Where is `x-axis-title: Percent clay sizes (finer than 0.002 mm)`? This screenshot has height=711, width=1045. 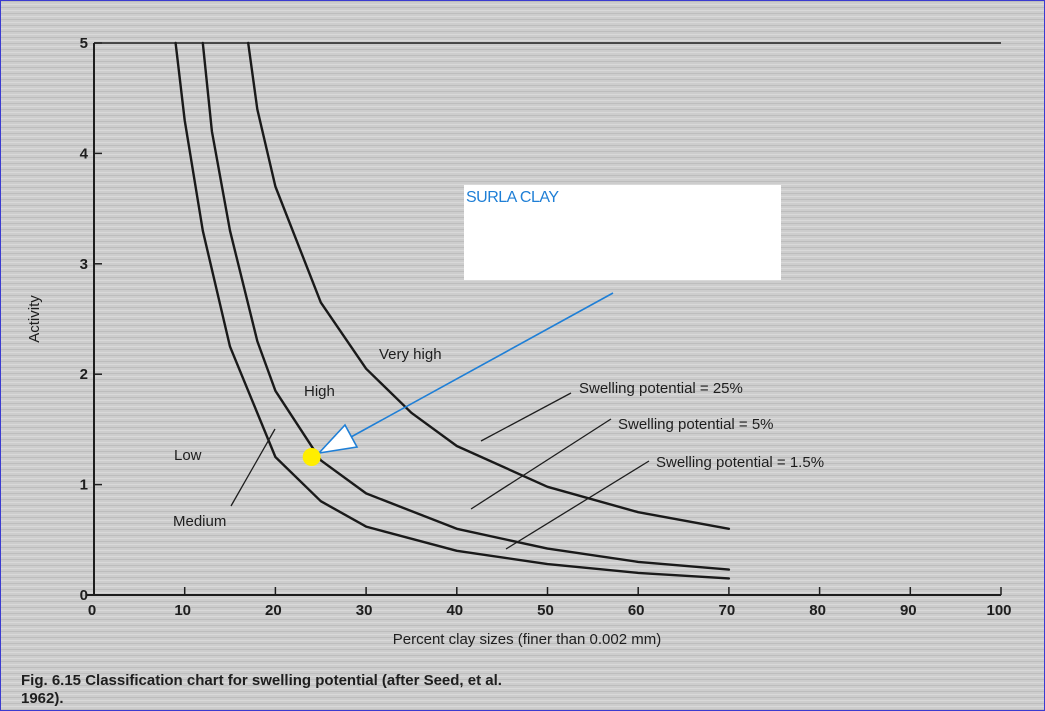 x-axis-title: Percent clay sizes (finer than 0.002 mm) is located at coordinates (527, 639).